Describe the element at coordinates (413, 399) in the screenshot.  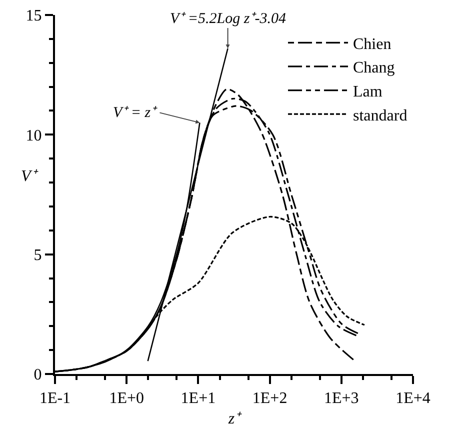
I see `x-tick-label: 1E+4` at that location.